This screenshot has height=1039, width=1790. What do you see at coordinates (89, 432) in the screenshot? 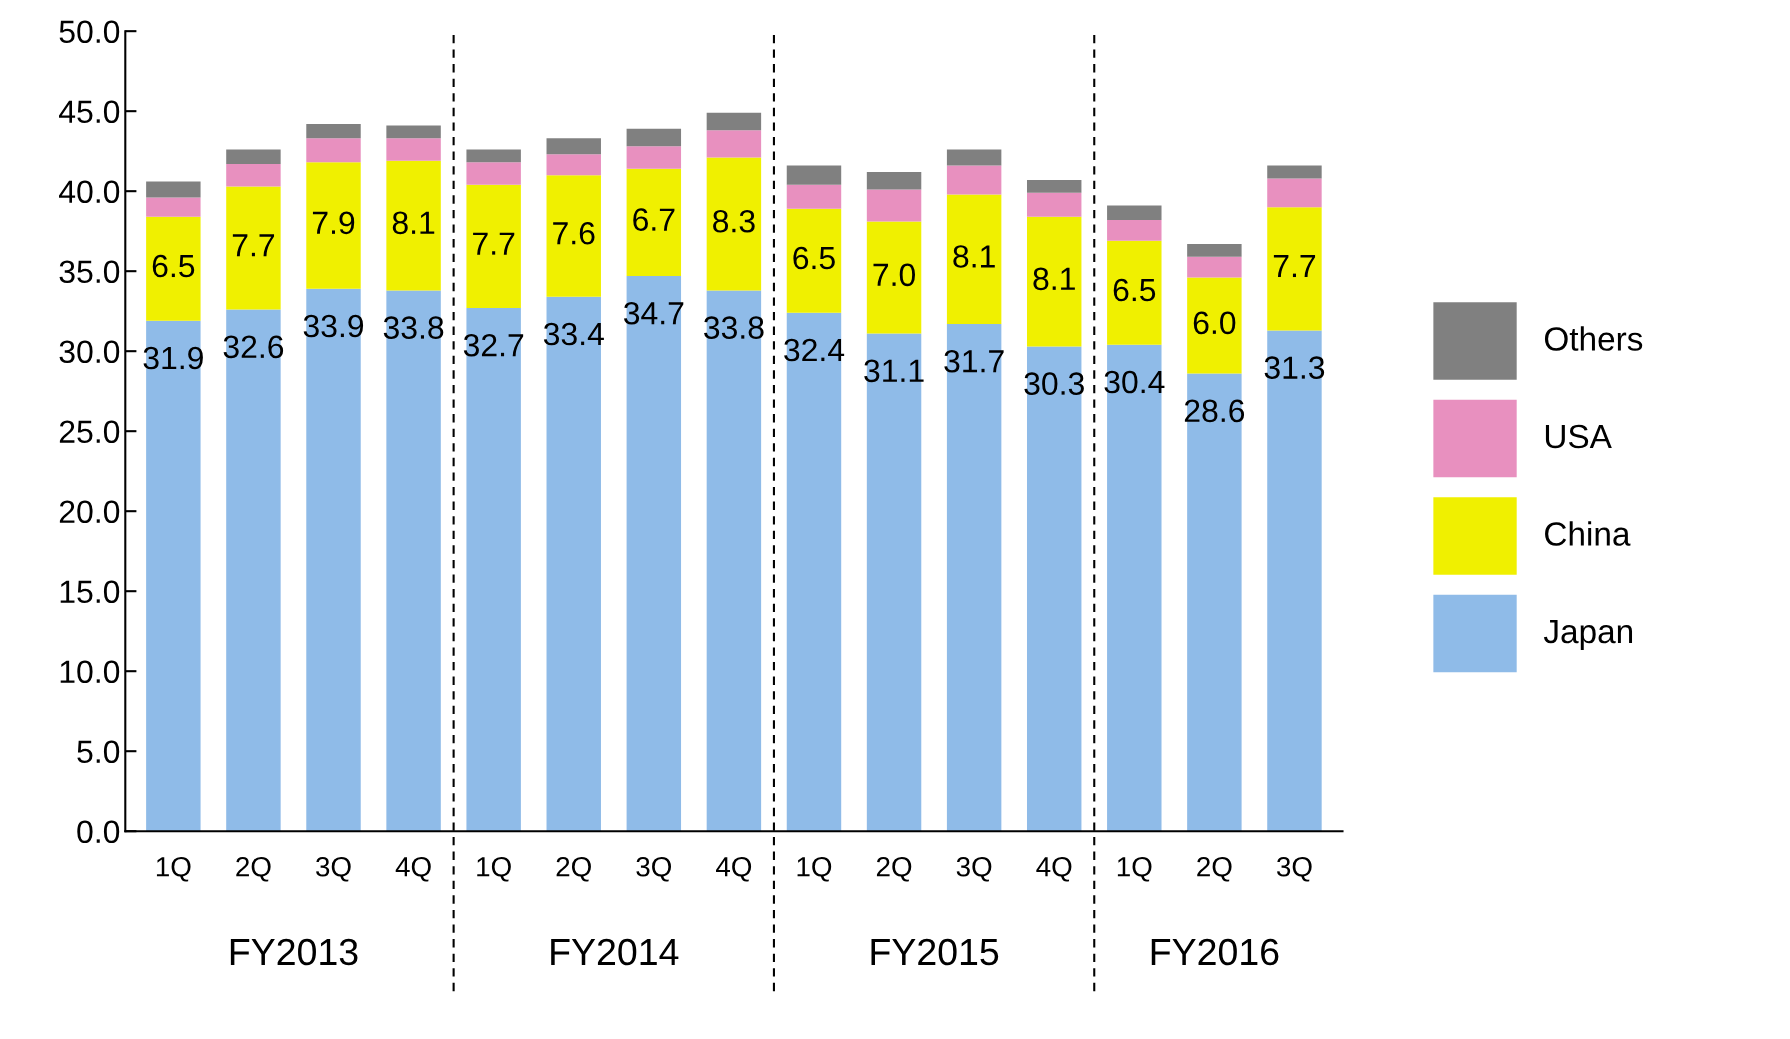
I see `y-tick-label: 25.0` at bounding box center [89, 432].